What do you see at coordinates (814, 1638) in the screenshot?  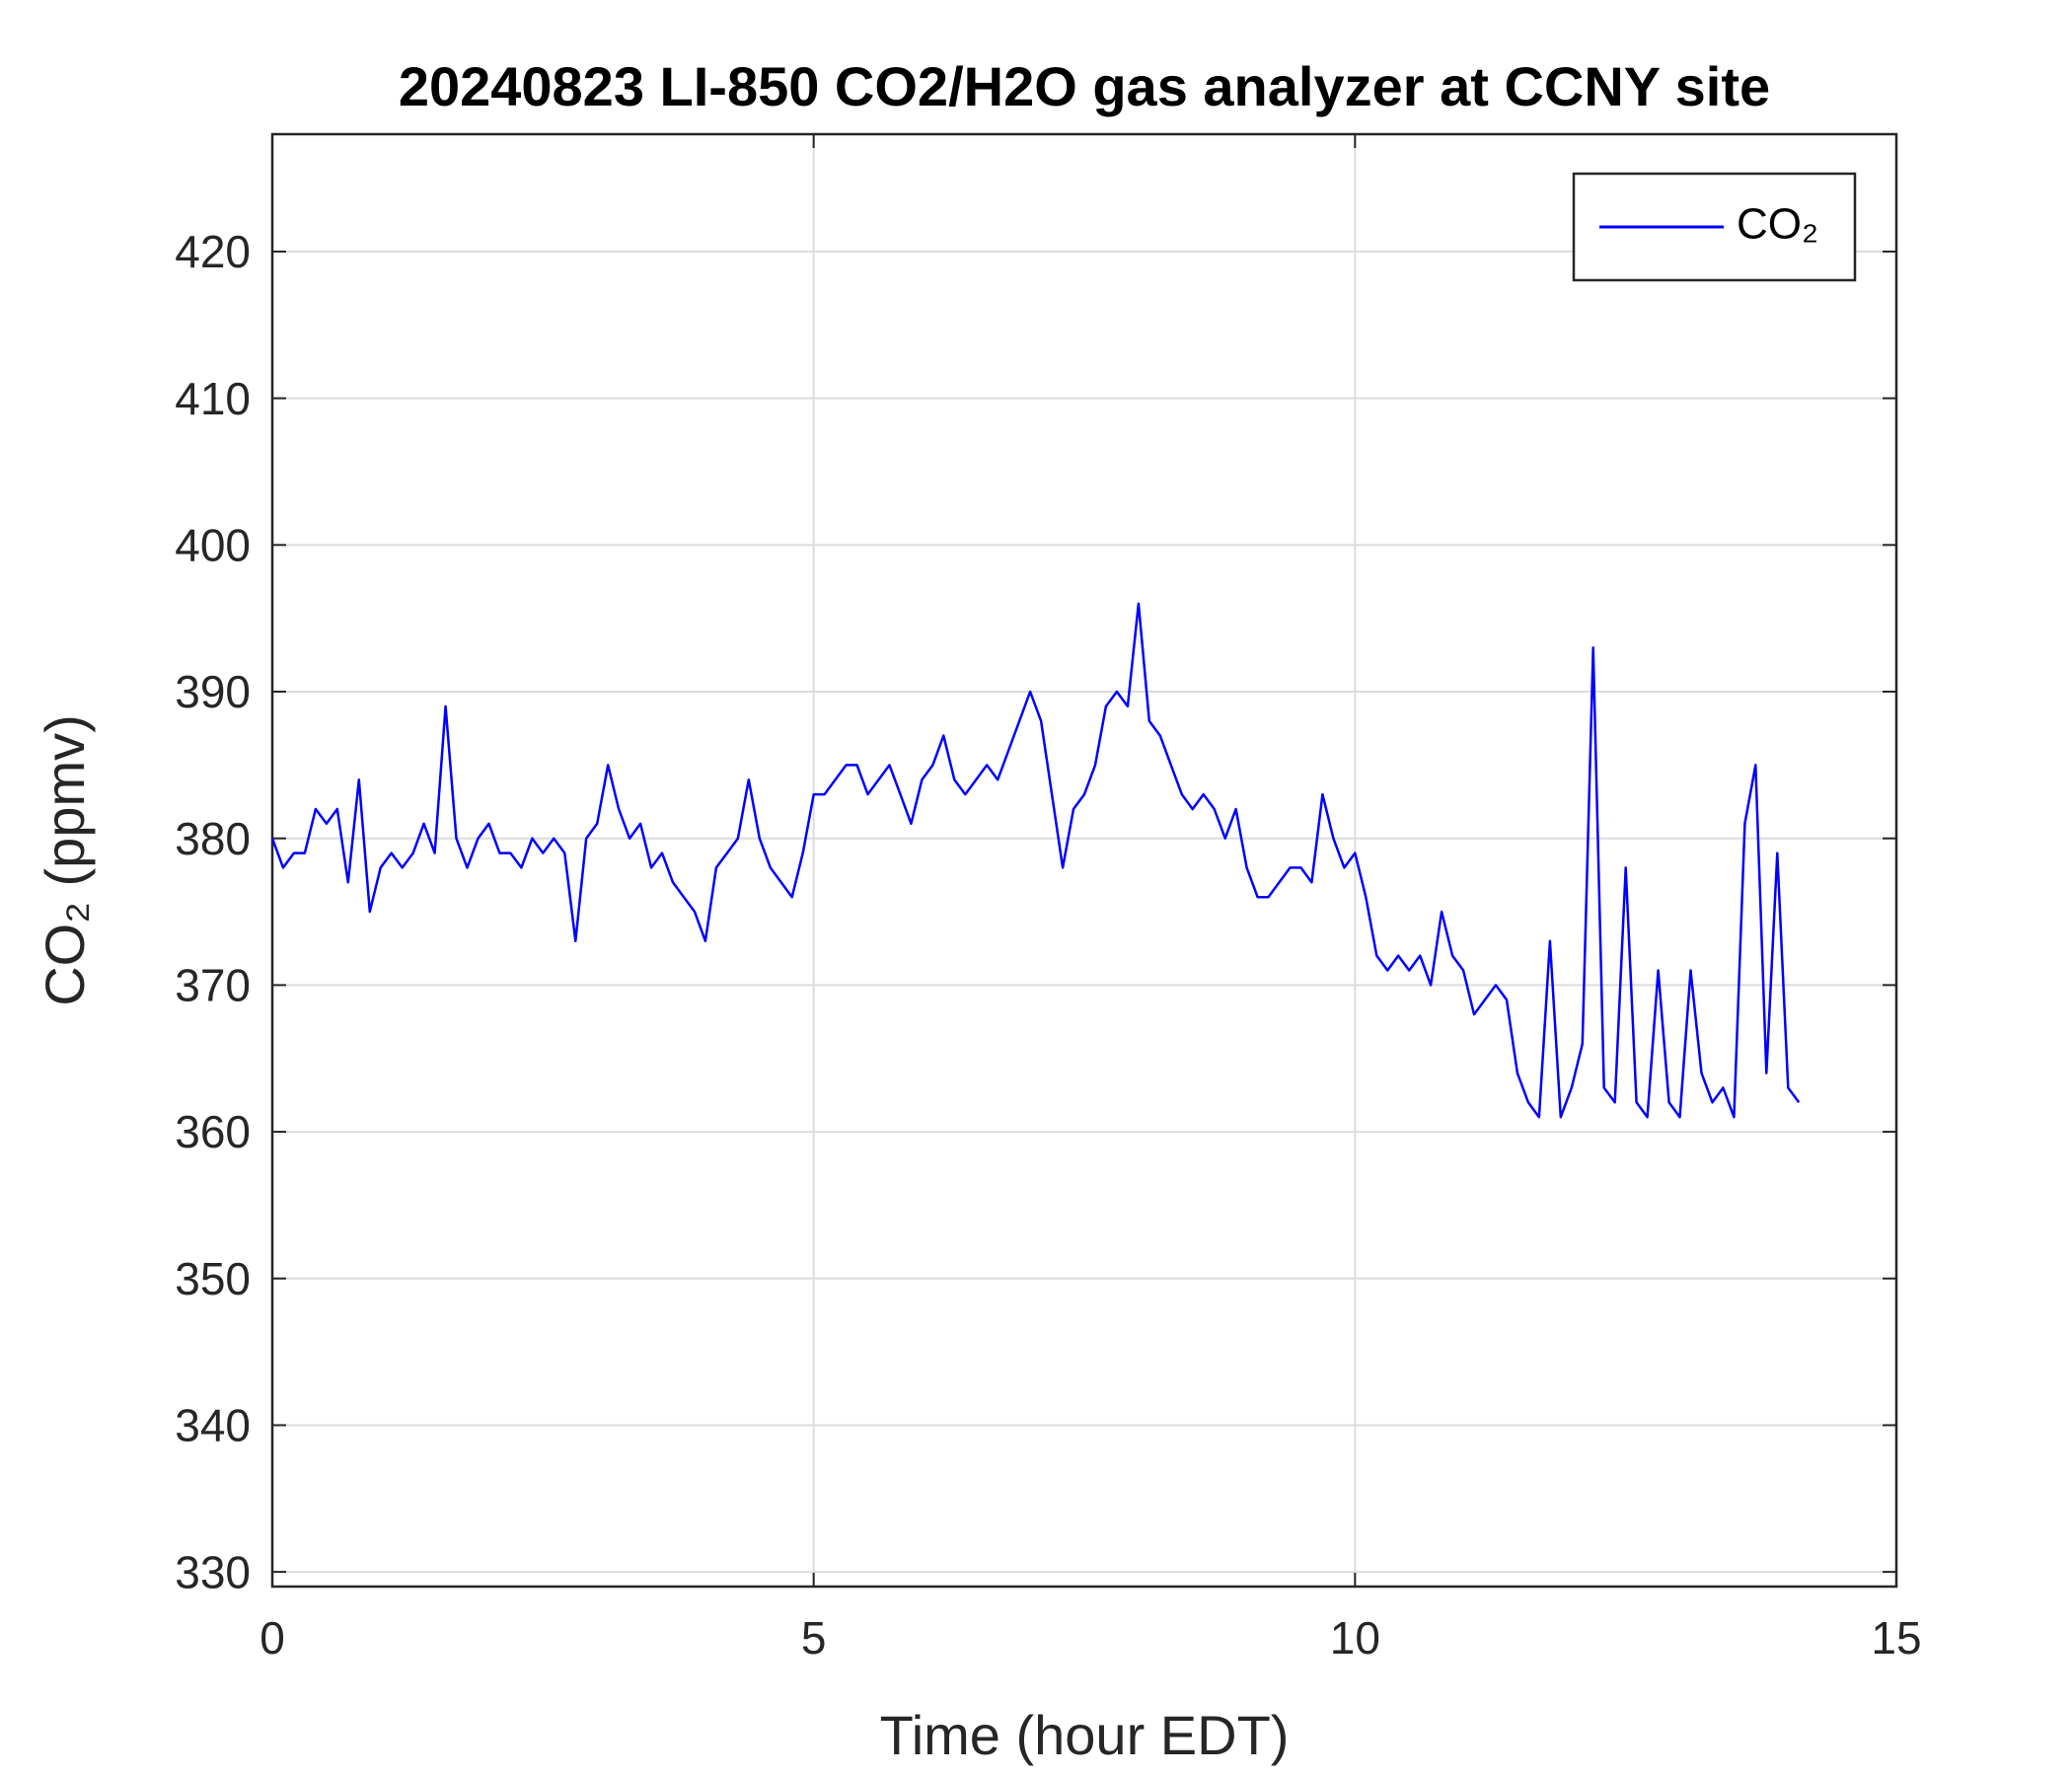 I see `x-tick-label: 5` at bounding box center [814, 1638].